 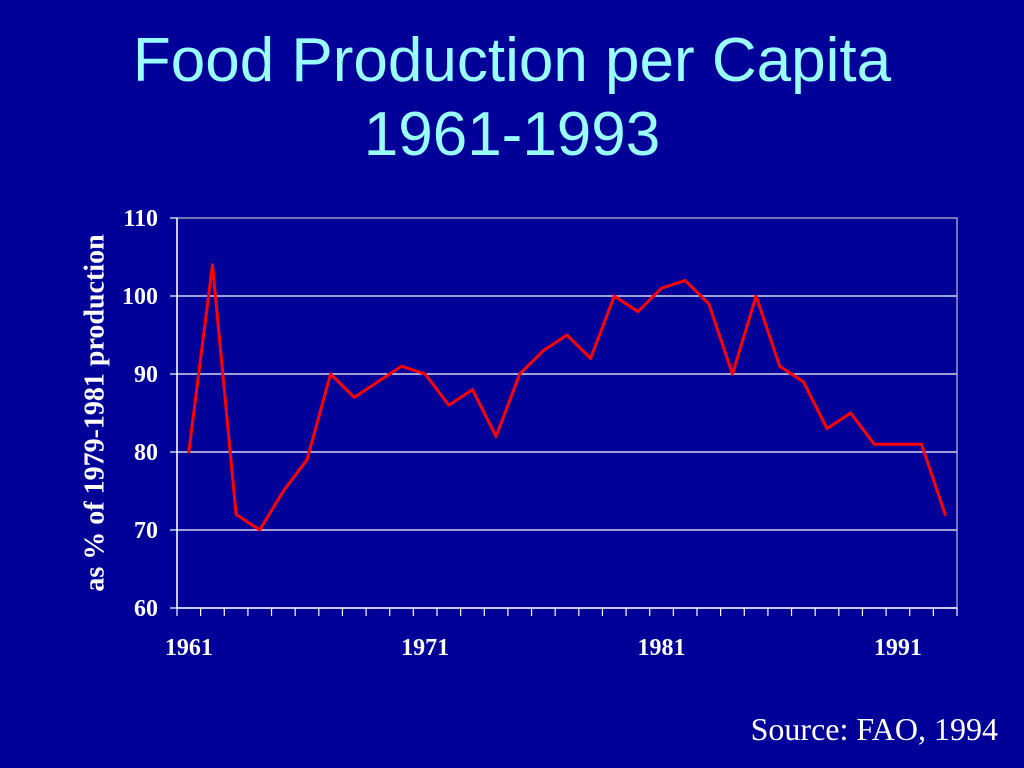 I want to click on data-point-1990, so click(x=874, y=444).